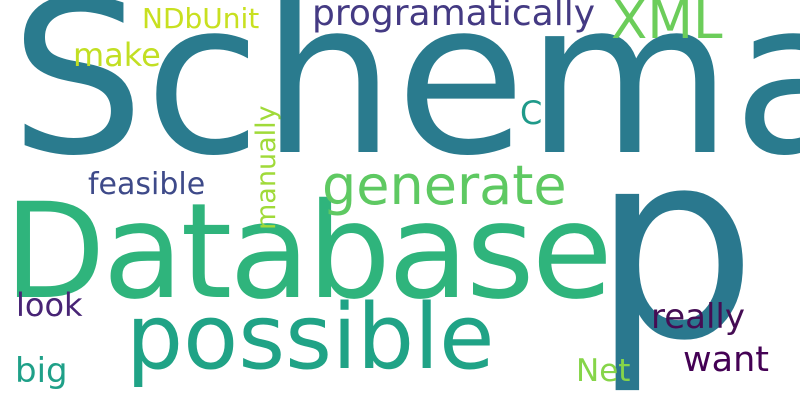  I want to click on word-net: Net, so click(603, 371).